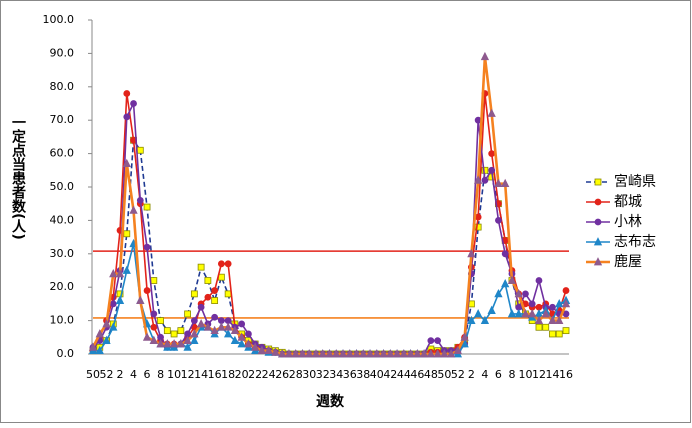 The image size is (692, 428). Describe the element at coordinates (484, 374) in the screenshot. I see `x-tick-label: 4` at that location.